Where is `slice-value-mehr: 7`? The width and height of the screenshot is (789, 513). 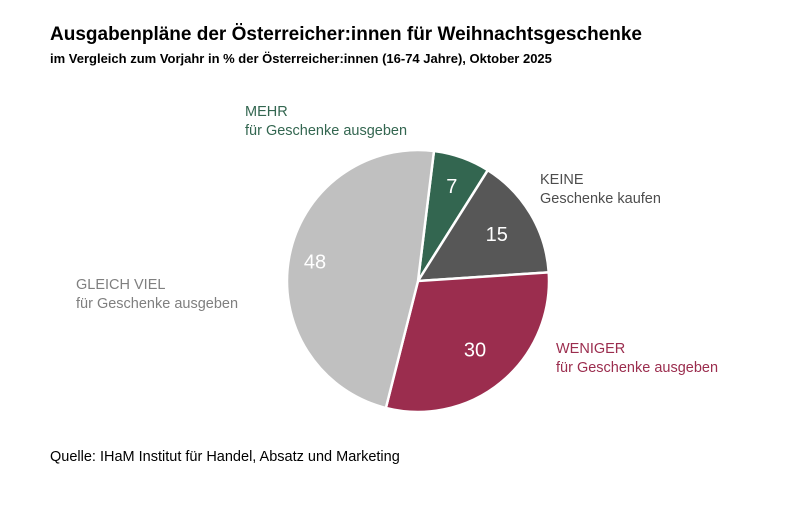
slice-value-mehr: 7 is located at coordinates (451, 187).